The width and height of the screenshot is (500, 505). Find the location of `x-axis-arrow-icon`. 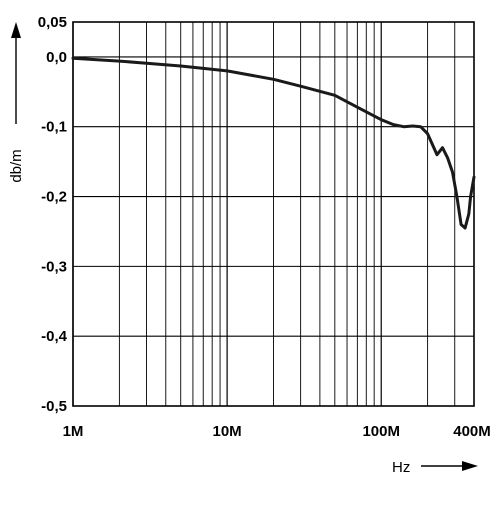

x-axis-arrow-icon is located at coordinates (470, 466).